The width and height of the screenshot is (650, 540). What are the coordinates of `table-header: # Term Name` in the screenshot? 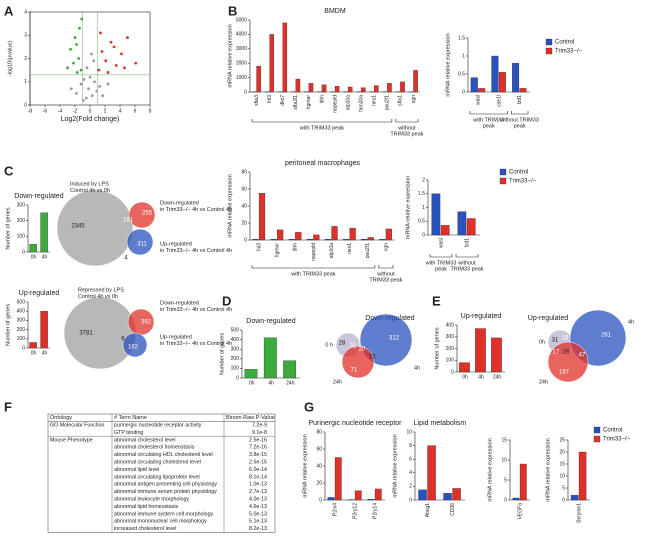 It's located at (130, 418).